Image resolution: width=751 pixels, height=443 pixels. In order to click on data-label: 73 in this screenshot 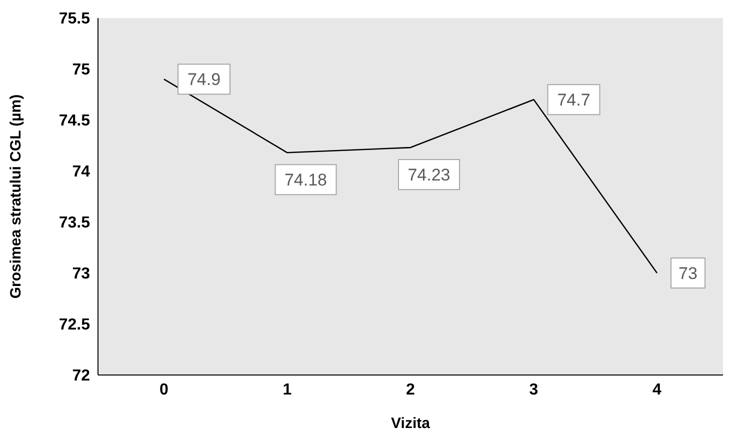, I will do `click(688, 273)`.